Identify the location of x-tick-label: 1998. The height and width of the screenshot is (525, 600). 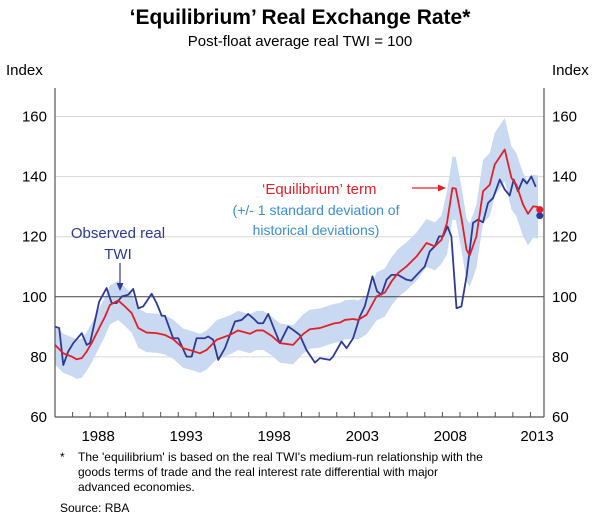
(274, 436).